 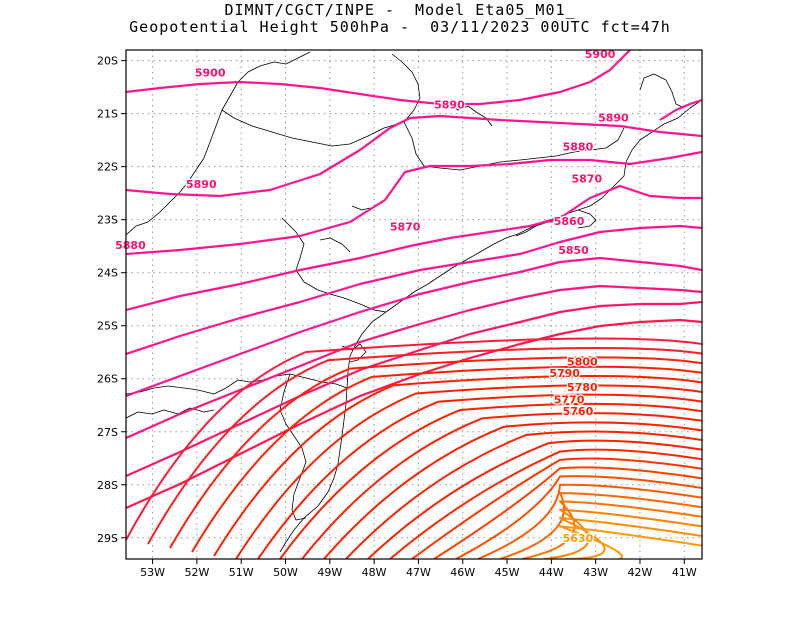 What do you see at coordinates (285, 572) in the screenshot?
I see `lon-tick-label: 50W` at bounding box center [285, 572].